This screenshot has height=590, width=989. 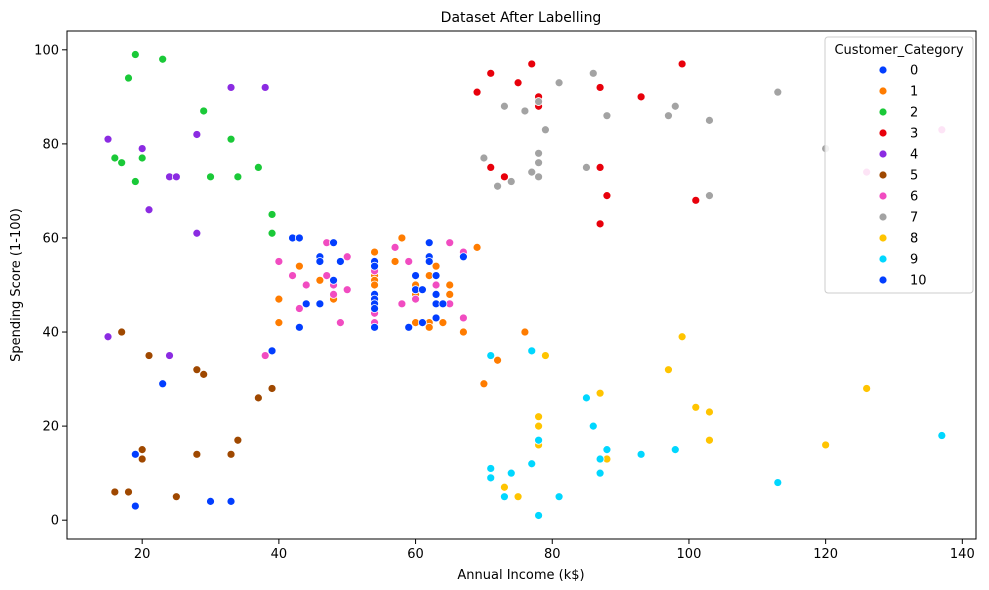 What do you see at coordinates (962, 554) in the screenshot?
I see `x-tick-label: 140` at bounding box center [962, 554].